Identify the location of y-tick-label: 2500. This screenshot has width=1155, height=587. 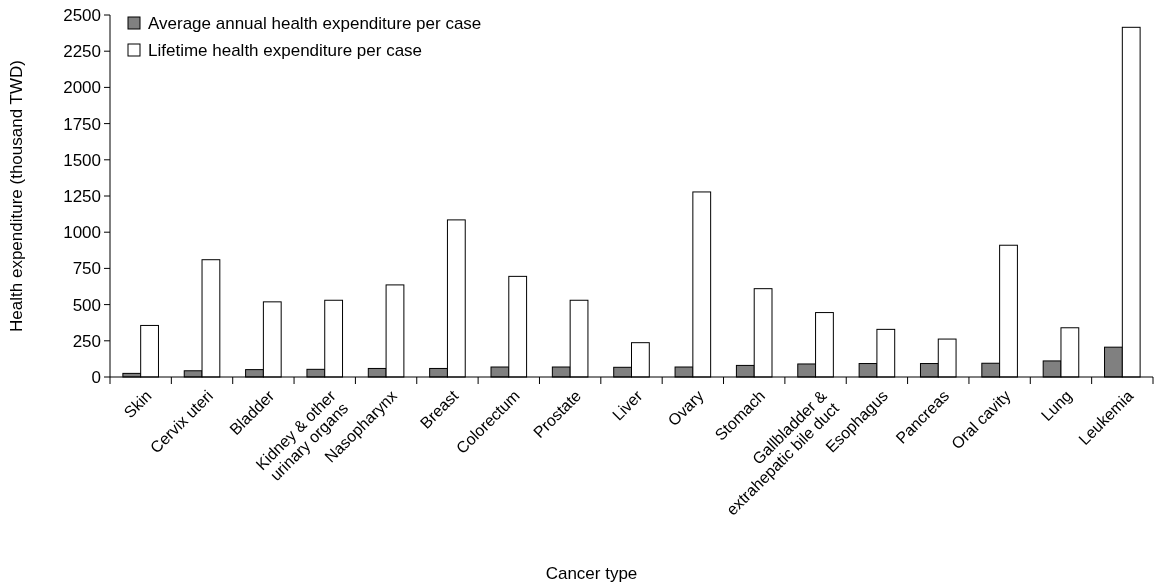
(82, 15).